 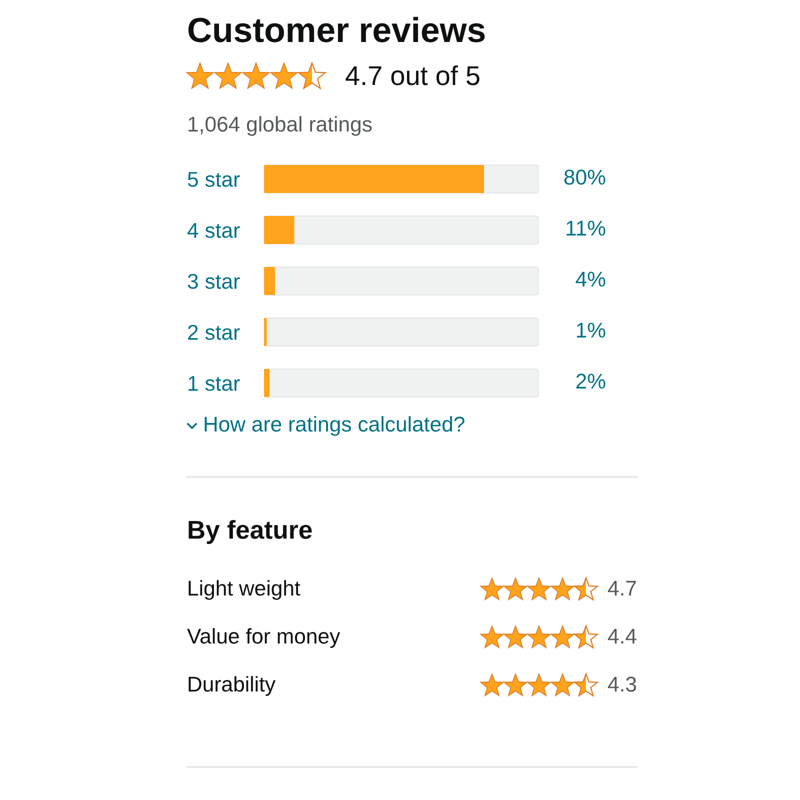 What do you see at coordinates (413, 75) in the screenshot?
I see `chart-subtitle: 4.7 out of 5` at bounding box center [413, 75].